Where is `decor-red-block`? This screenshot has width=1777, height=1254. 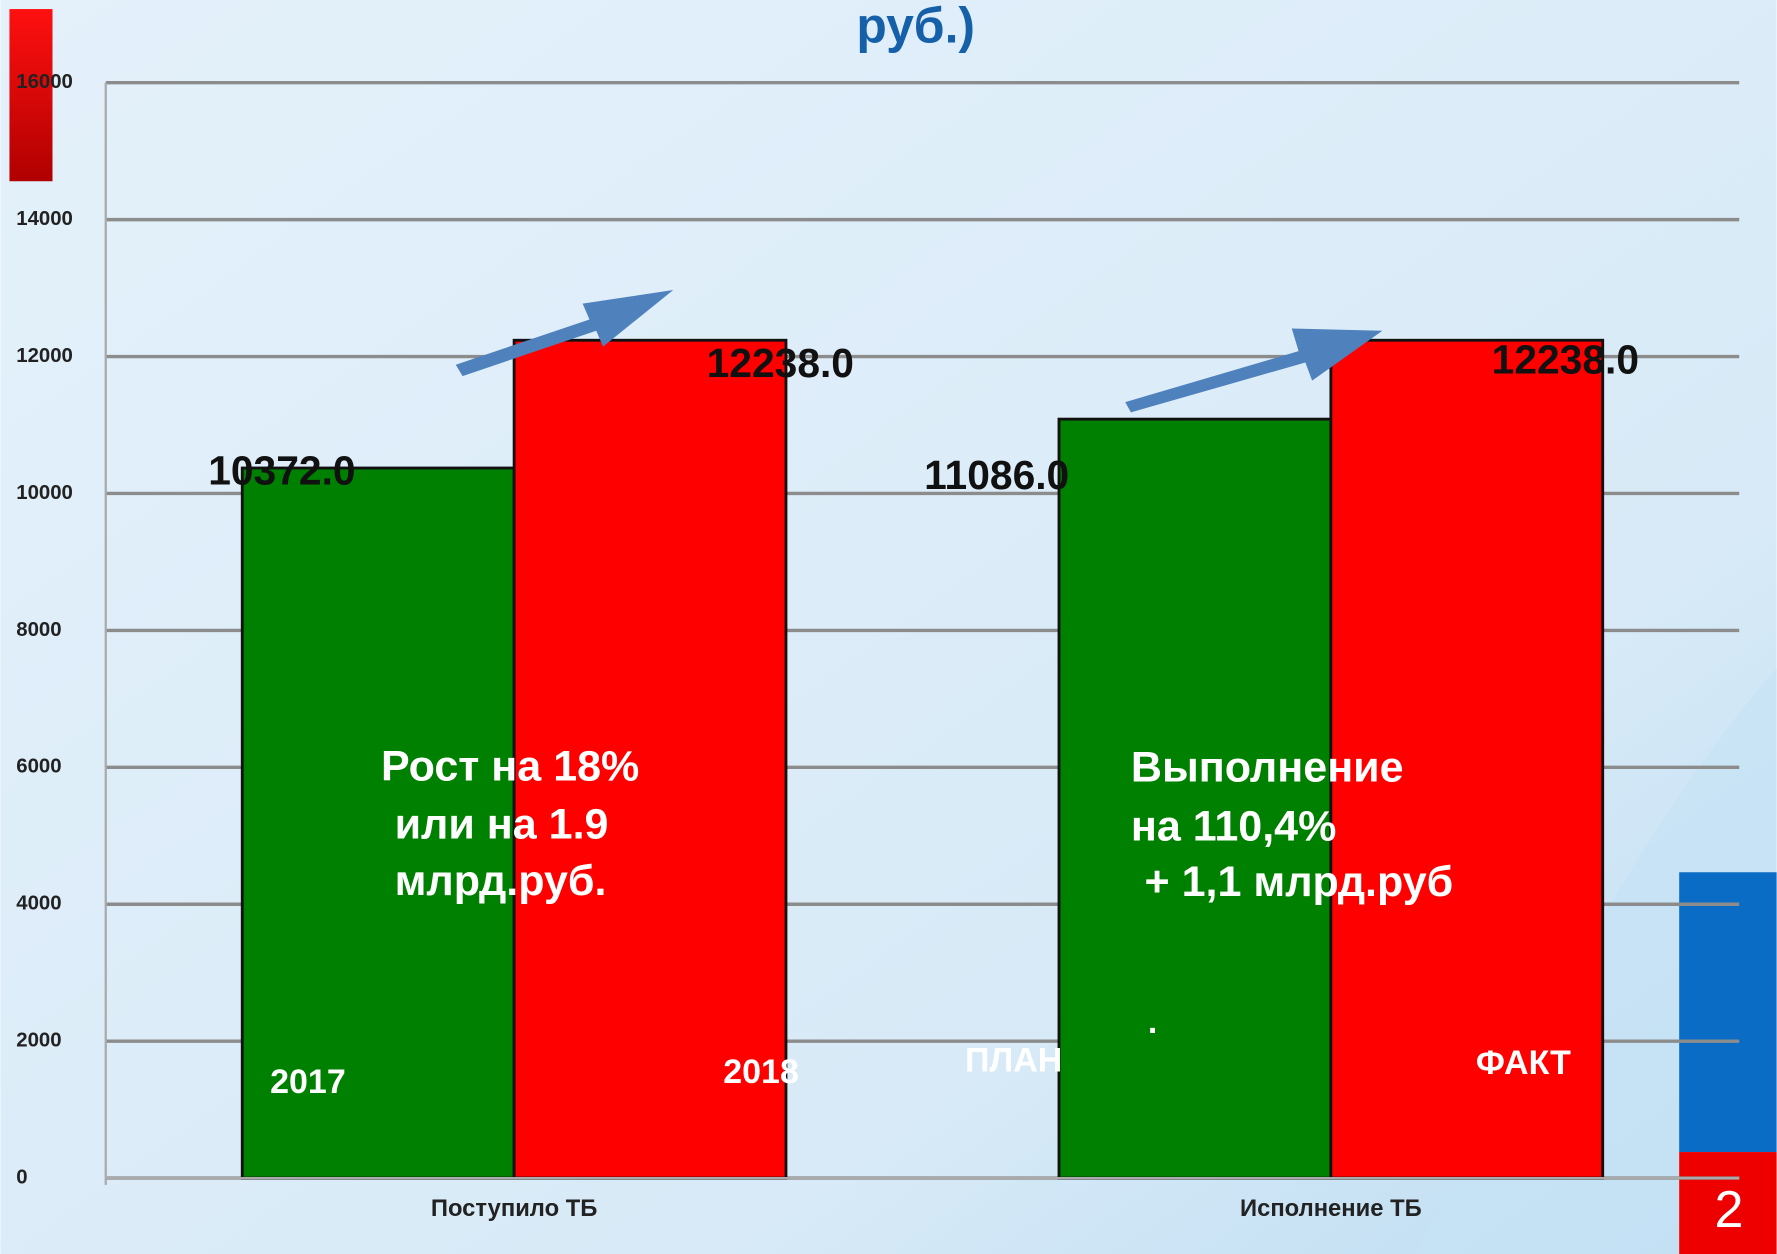 decor-red-block is located at coordinates (1728, 1203).